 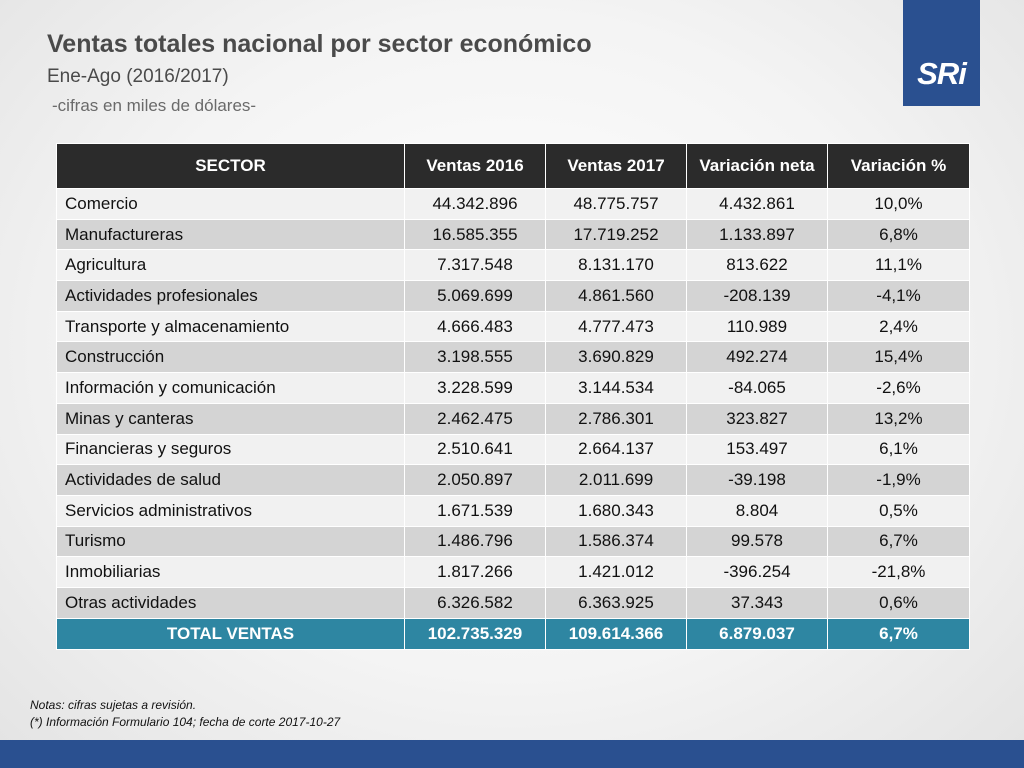 What do you see at coordinates (512, 754) in the screenshot?
I see `footer-bar` at bounding box center [512, 754].